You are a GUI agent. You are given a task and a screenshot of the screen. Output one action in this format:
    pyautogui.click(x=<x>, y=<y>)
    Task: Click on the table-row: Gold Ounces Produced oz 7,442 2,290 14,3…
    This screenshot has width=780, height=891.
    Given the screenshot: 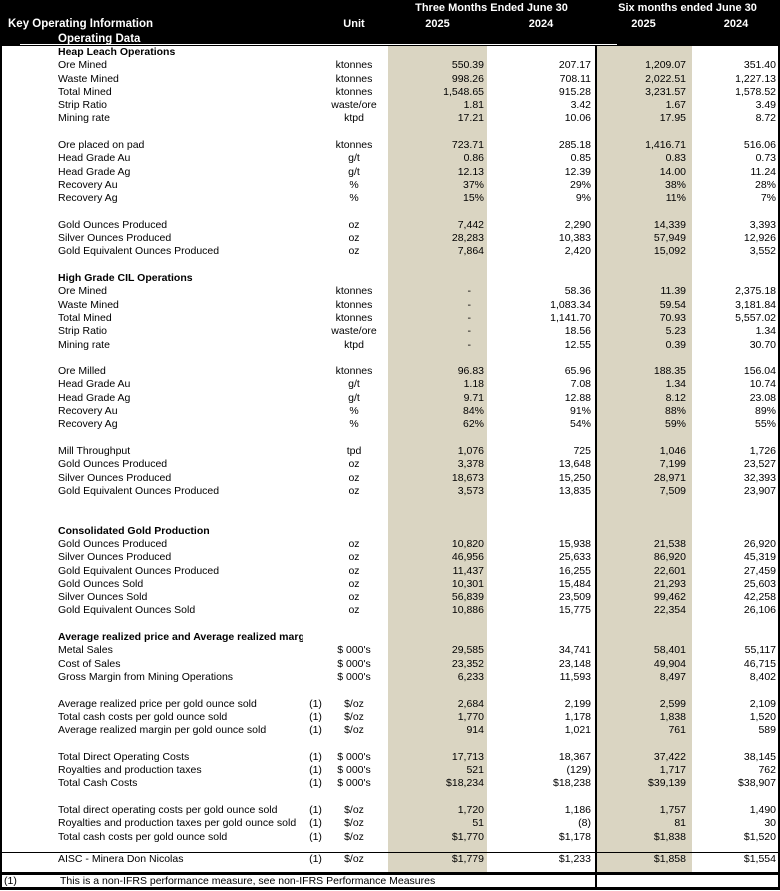 What is the action you would take?
    pyautogui.click(x=390, y=225)
    